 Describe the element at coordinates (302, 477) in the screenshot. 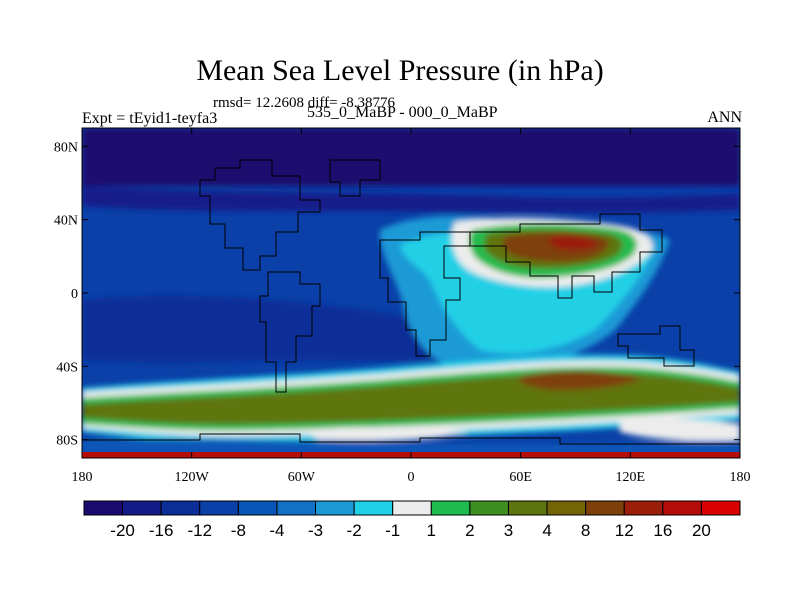

I see `x-tick-label: 60W` at that location.